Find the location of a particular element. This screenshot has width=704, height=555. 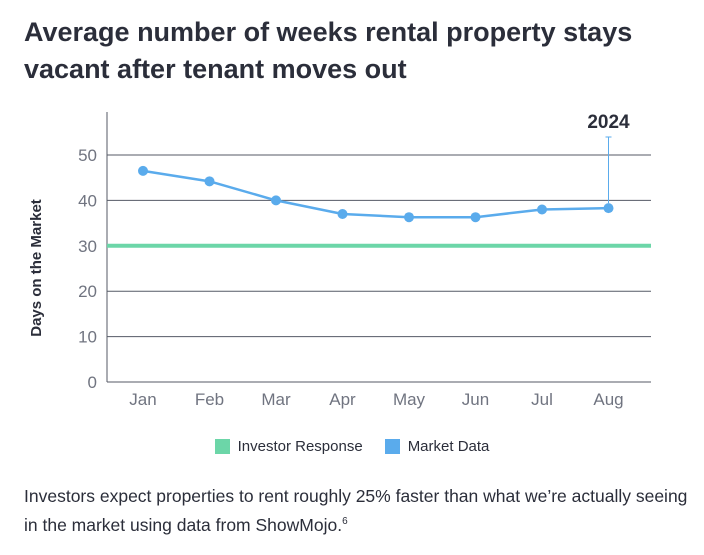

legend-label-investor-response: Investor Response is located at coordinates (300, 446).